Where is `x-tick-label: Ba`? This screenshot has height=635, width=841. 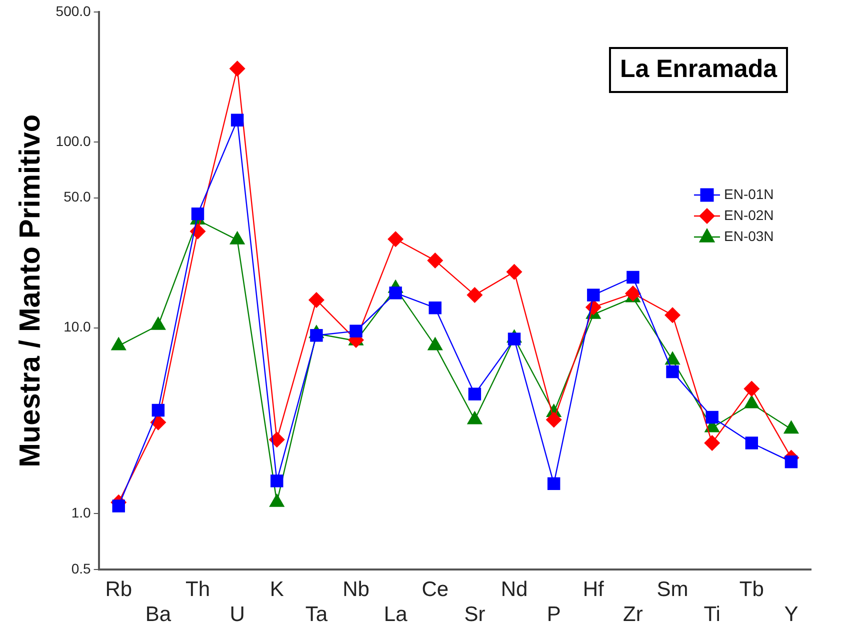
x-tick-label: Ba is located at coordinates (158, 614).